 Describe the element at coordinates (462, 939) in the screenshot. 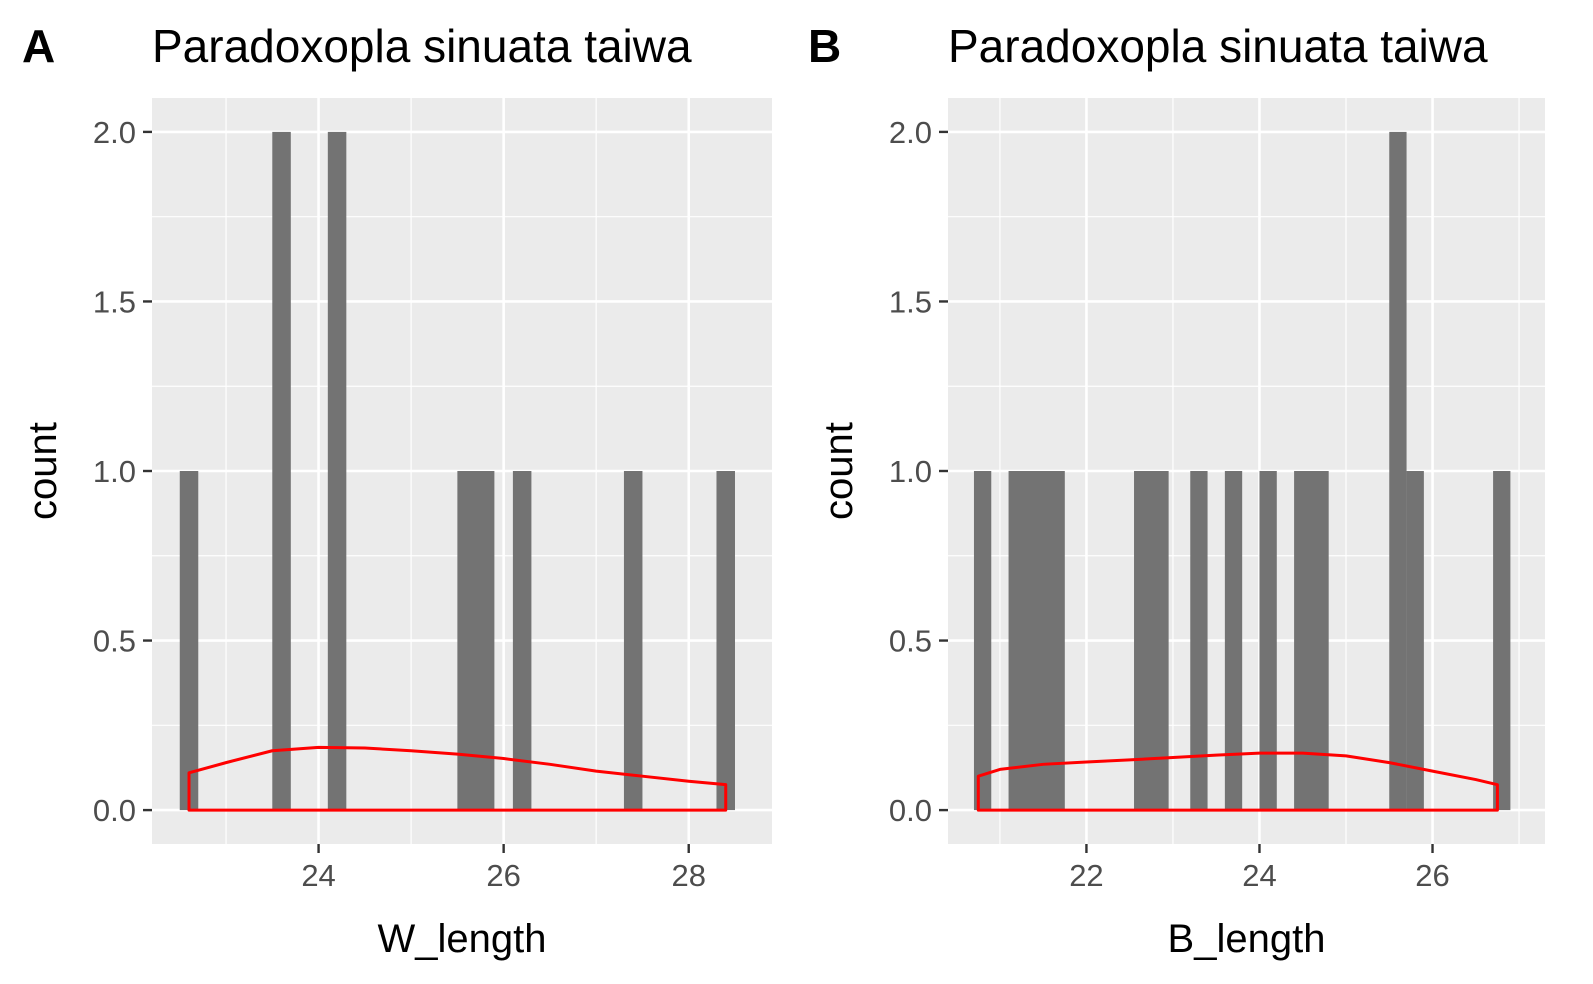

I see `x-axis-title: W_length` at that location.